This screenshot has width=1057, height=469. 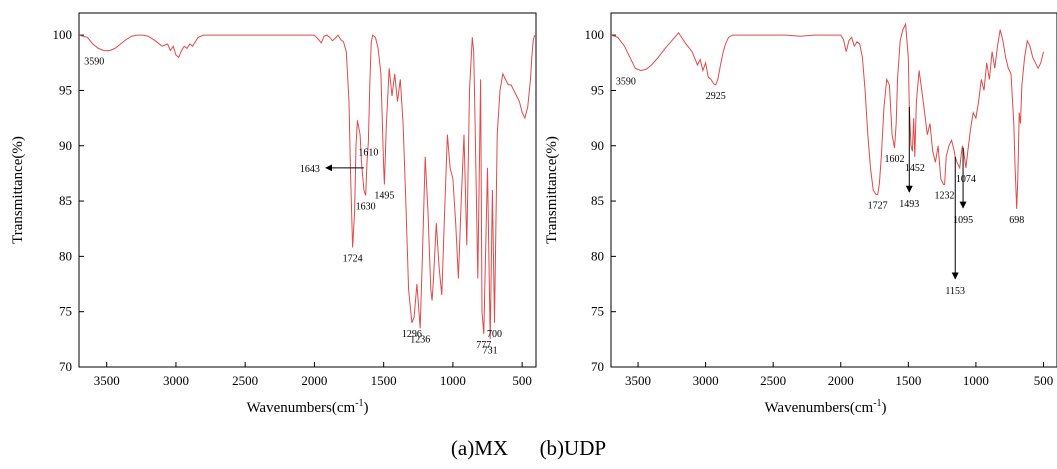 What do you see at coordinates (490, 350) in the screenshot?
I see `peak-label: 731` at bounding box center [490, 350].